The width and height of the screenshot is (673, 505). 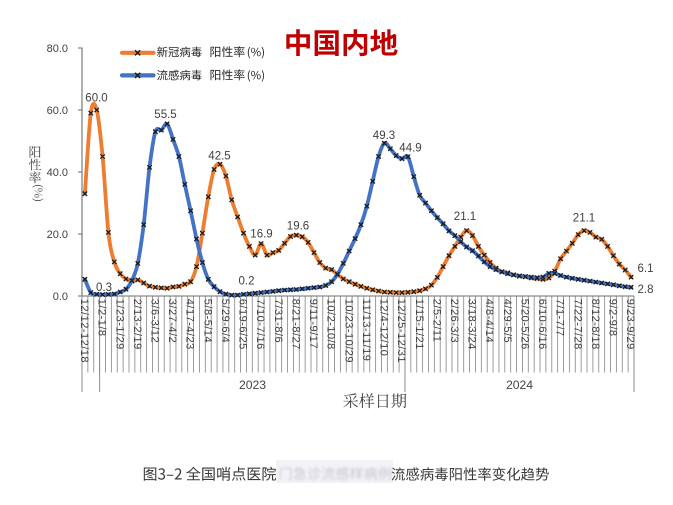 What do you see at coordinates (419, 324) in the screenshot?
I see `svg-text: 1/15-1/21` at bounding box center [419, 324].